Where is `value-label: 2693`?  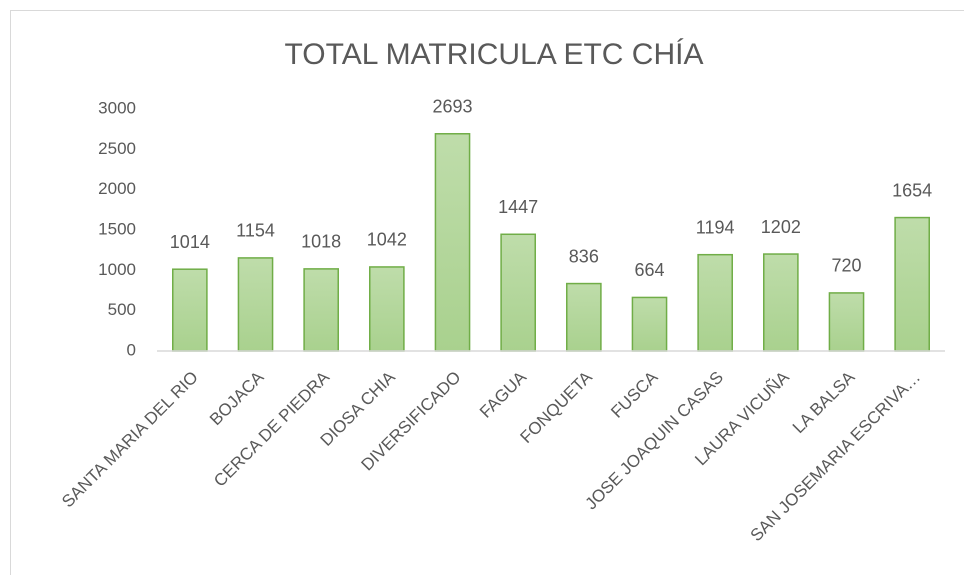
value-label: 2693 is located at coordinates (452, 107).